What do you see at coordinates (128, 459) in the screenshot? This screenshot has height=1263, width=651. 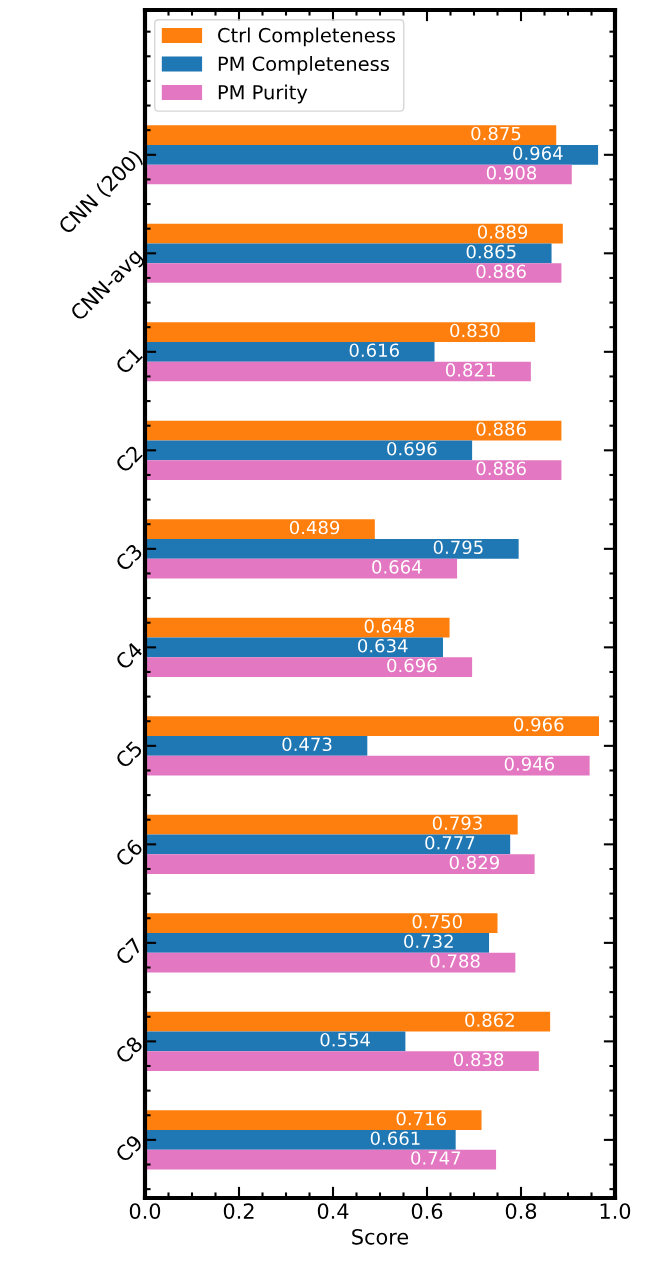 I see `y-tick-label: C2` at bounding box center [128, 459].